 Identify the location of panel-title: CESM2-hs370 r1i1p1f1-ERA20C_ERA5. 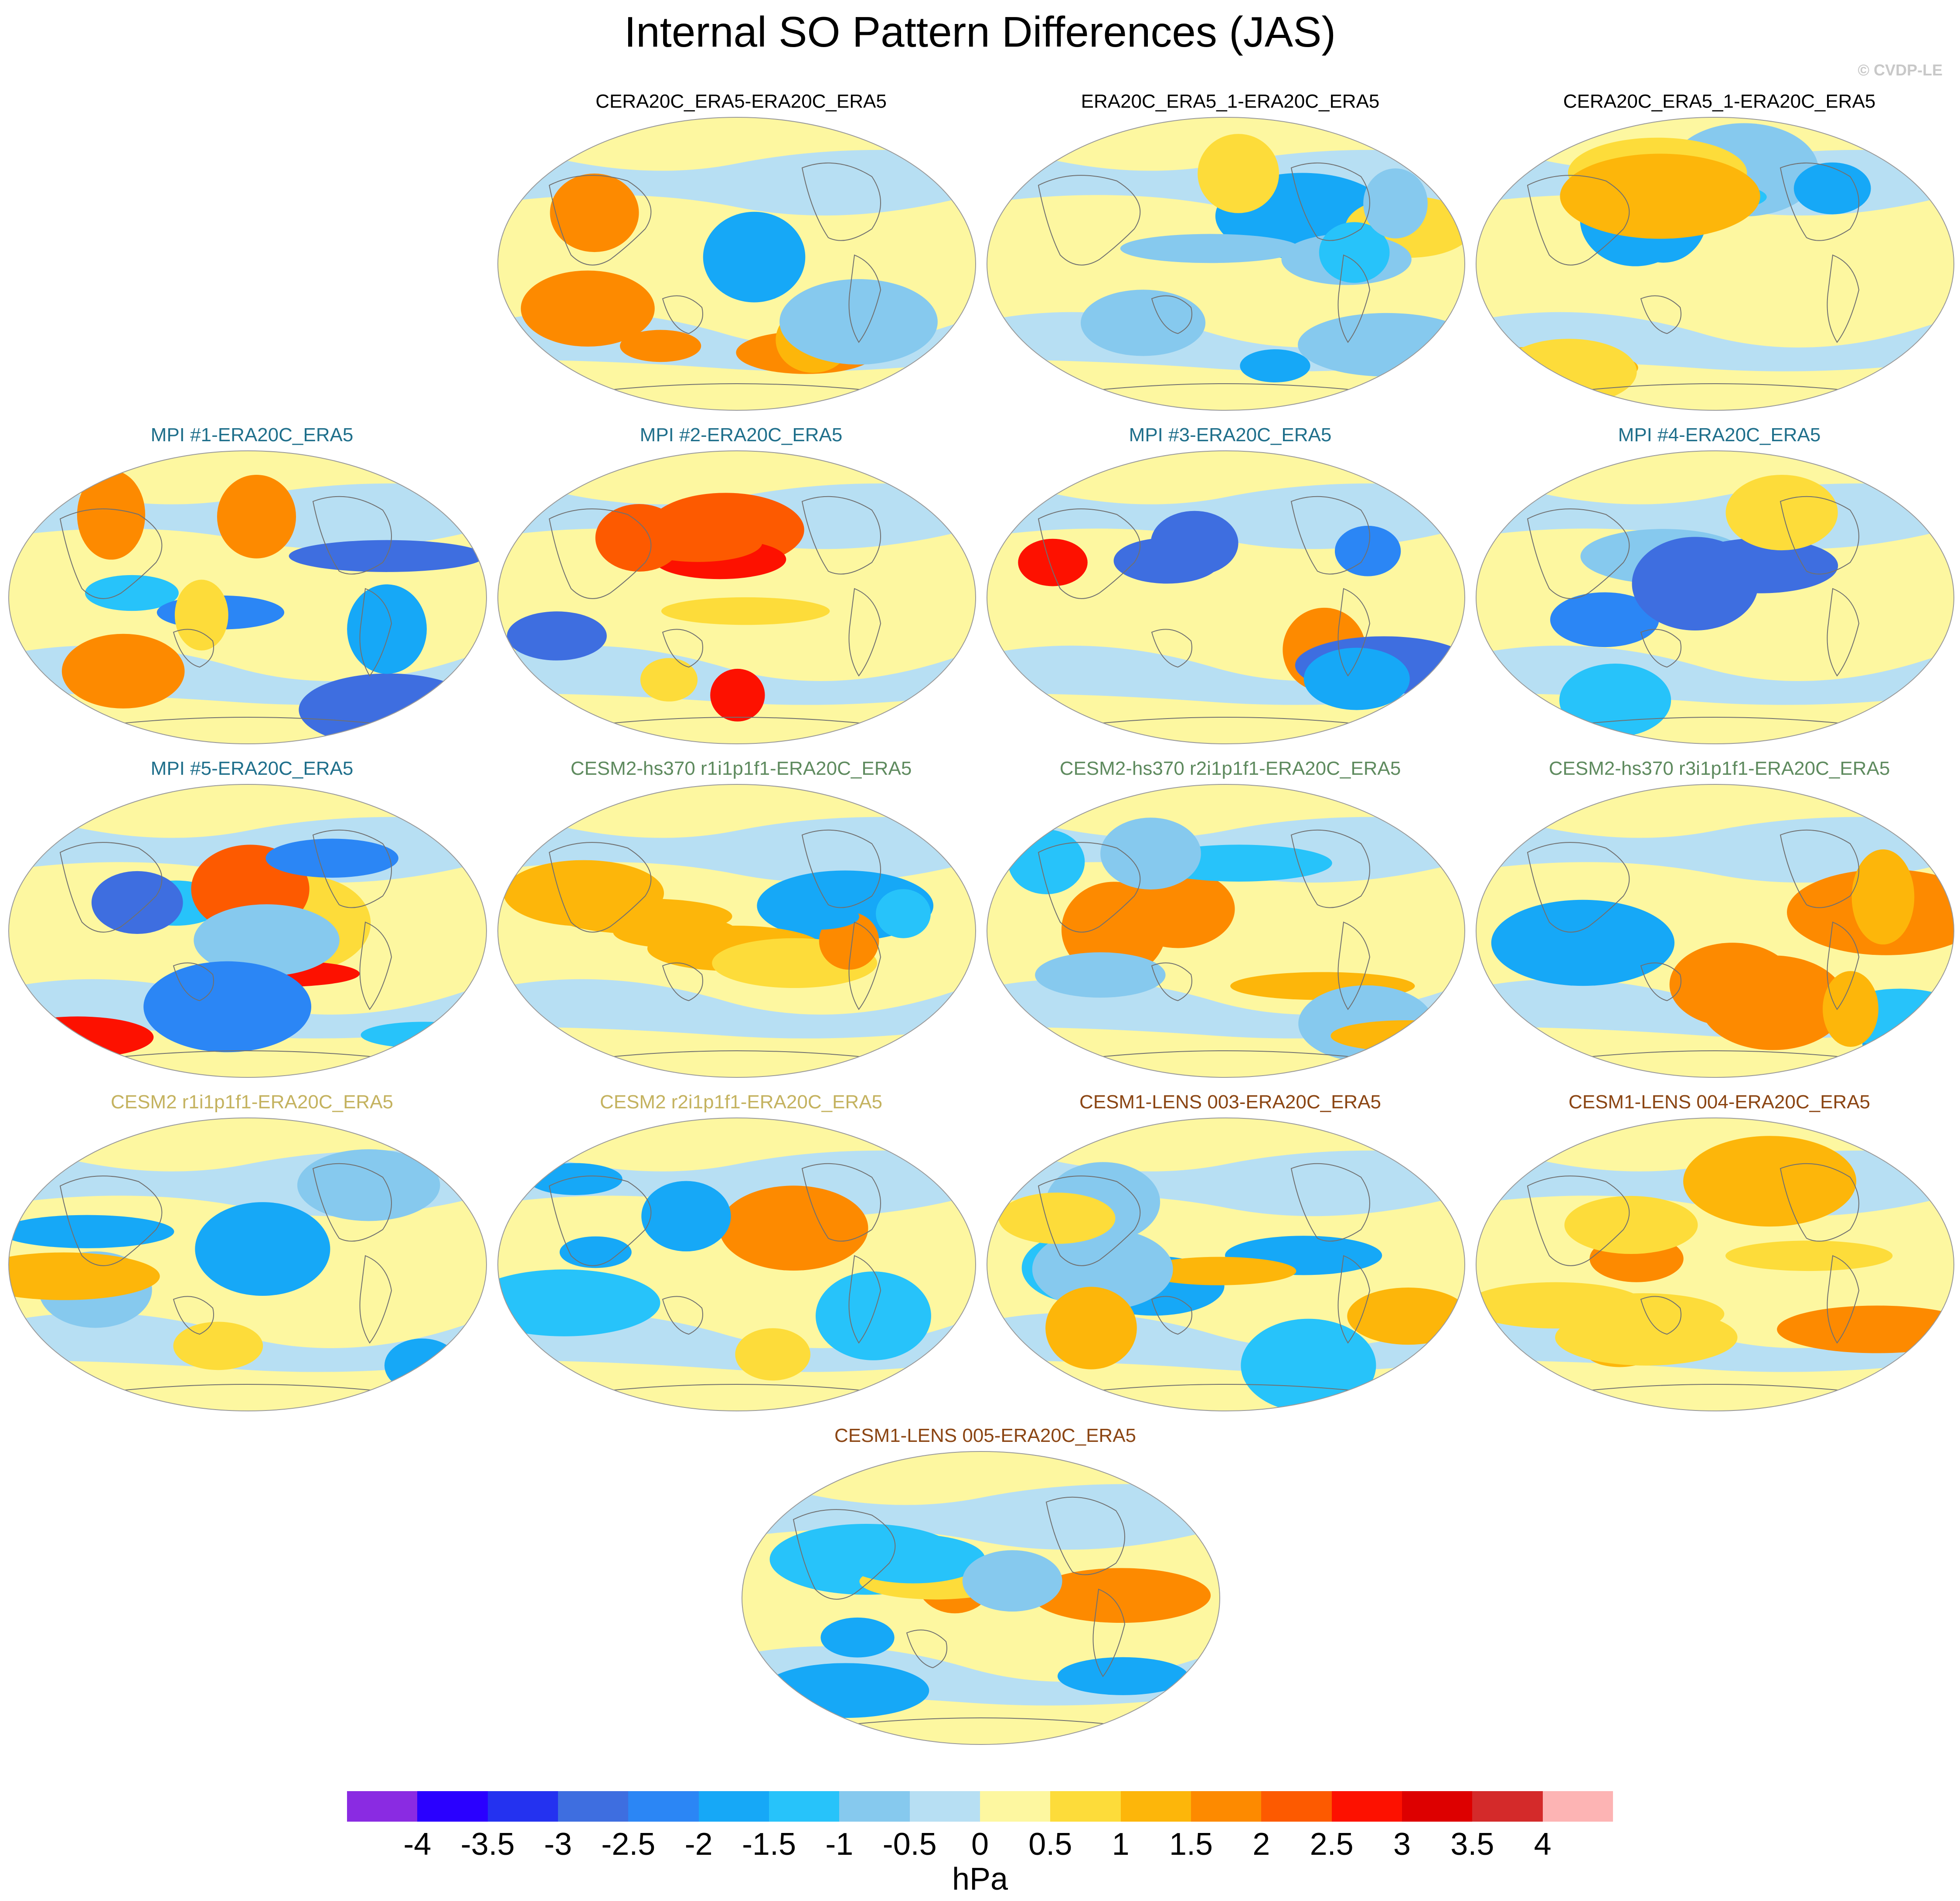
(741, 768).